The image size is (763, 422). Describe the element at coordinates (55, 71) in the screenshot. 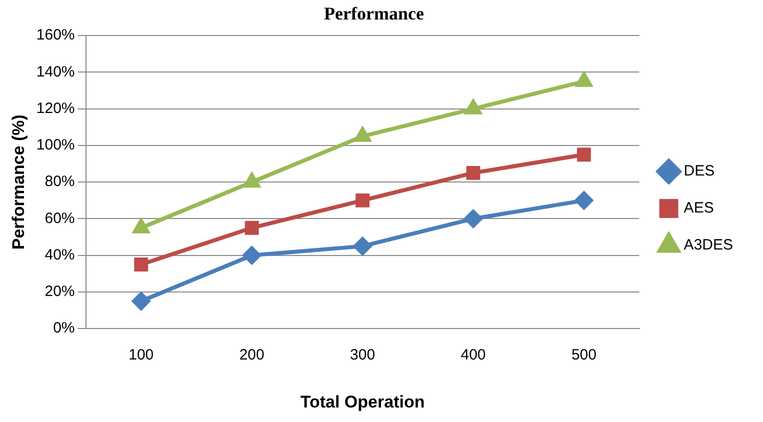

I see `y-tick-label: 140%` at that location.